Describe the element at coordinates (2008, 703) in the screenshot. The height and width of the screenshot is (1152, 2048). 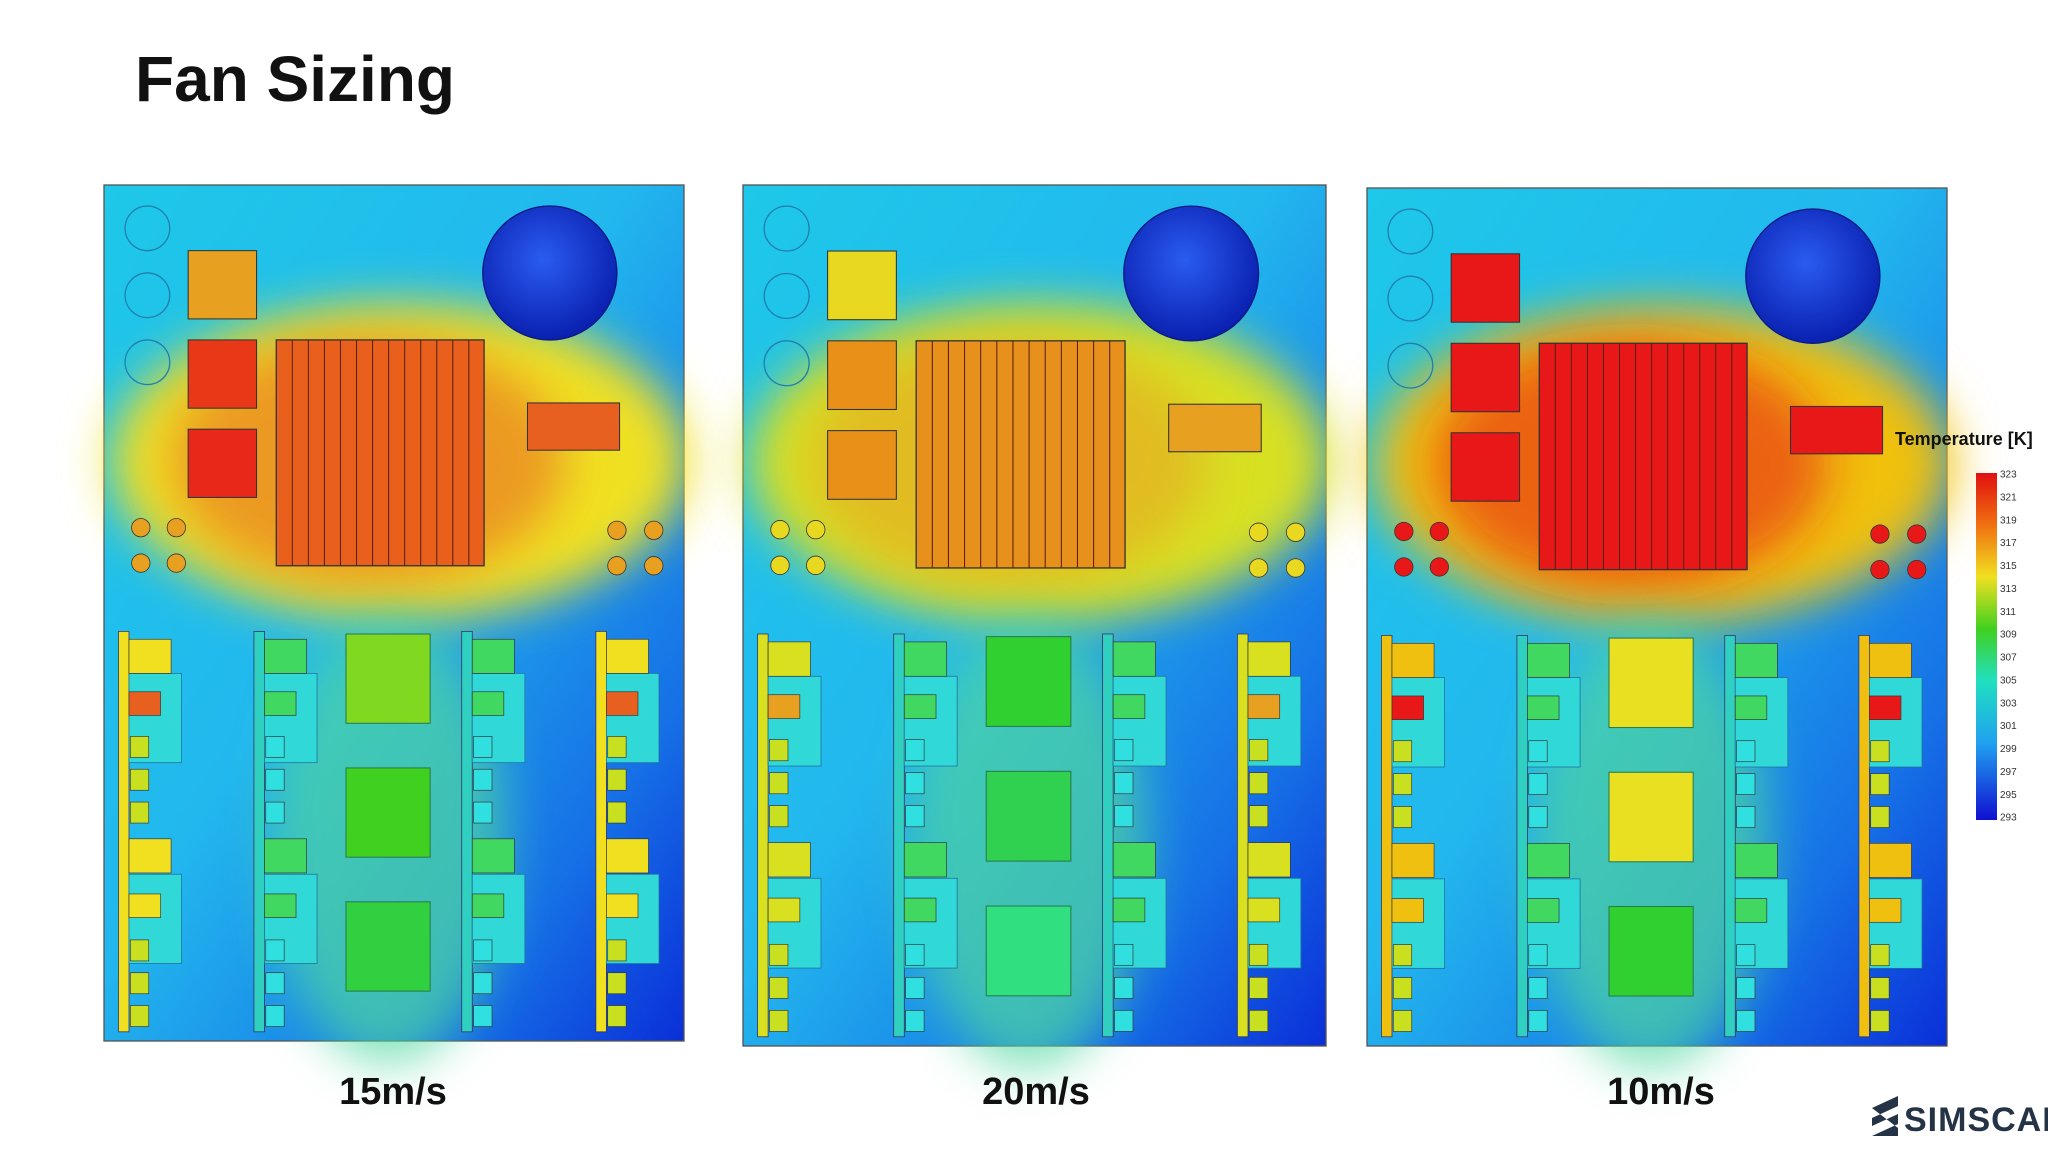
I see `legend-tick: 303` at that location.